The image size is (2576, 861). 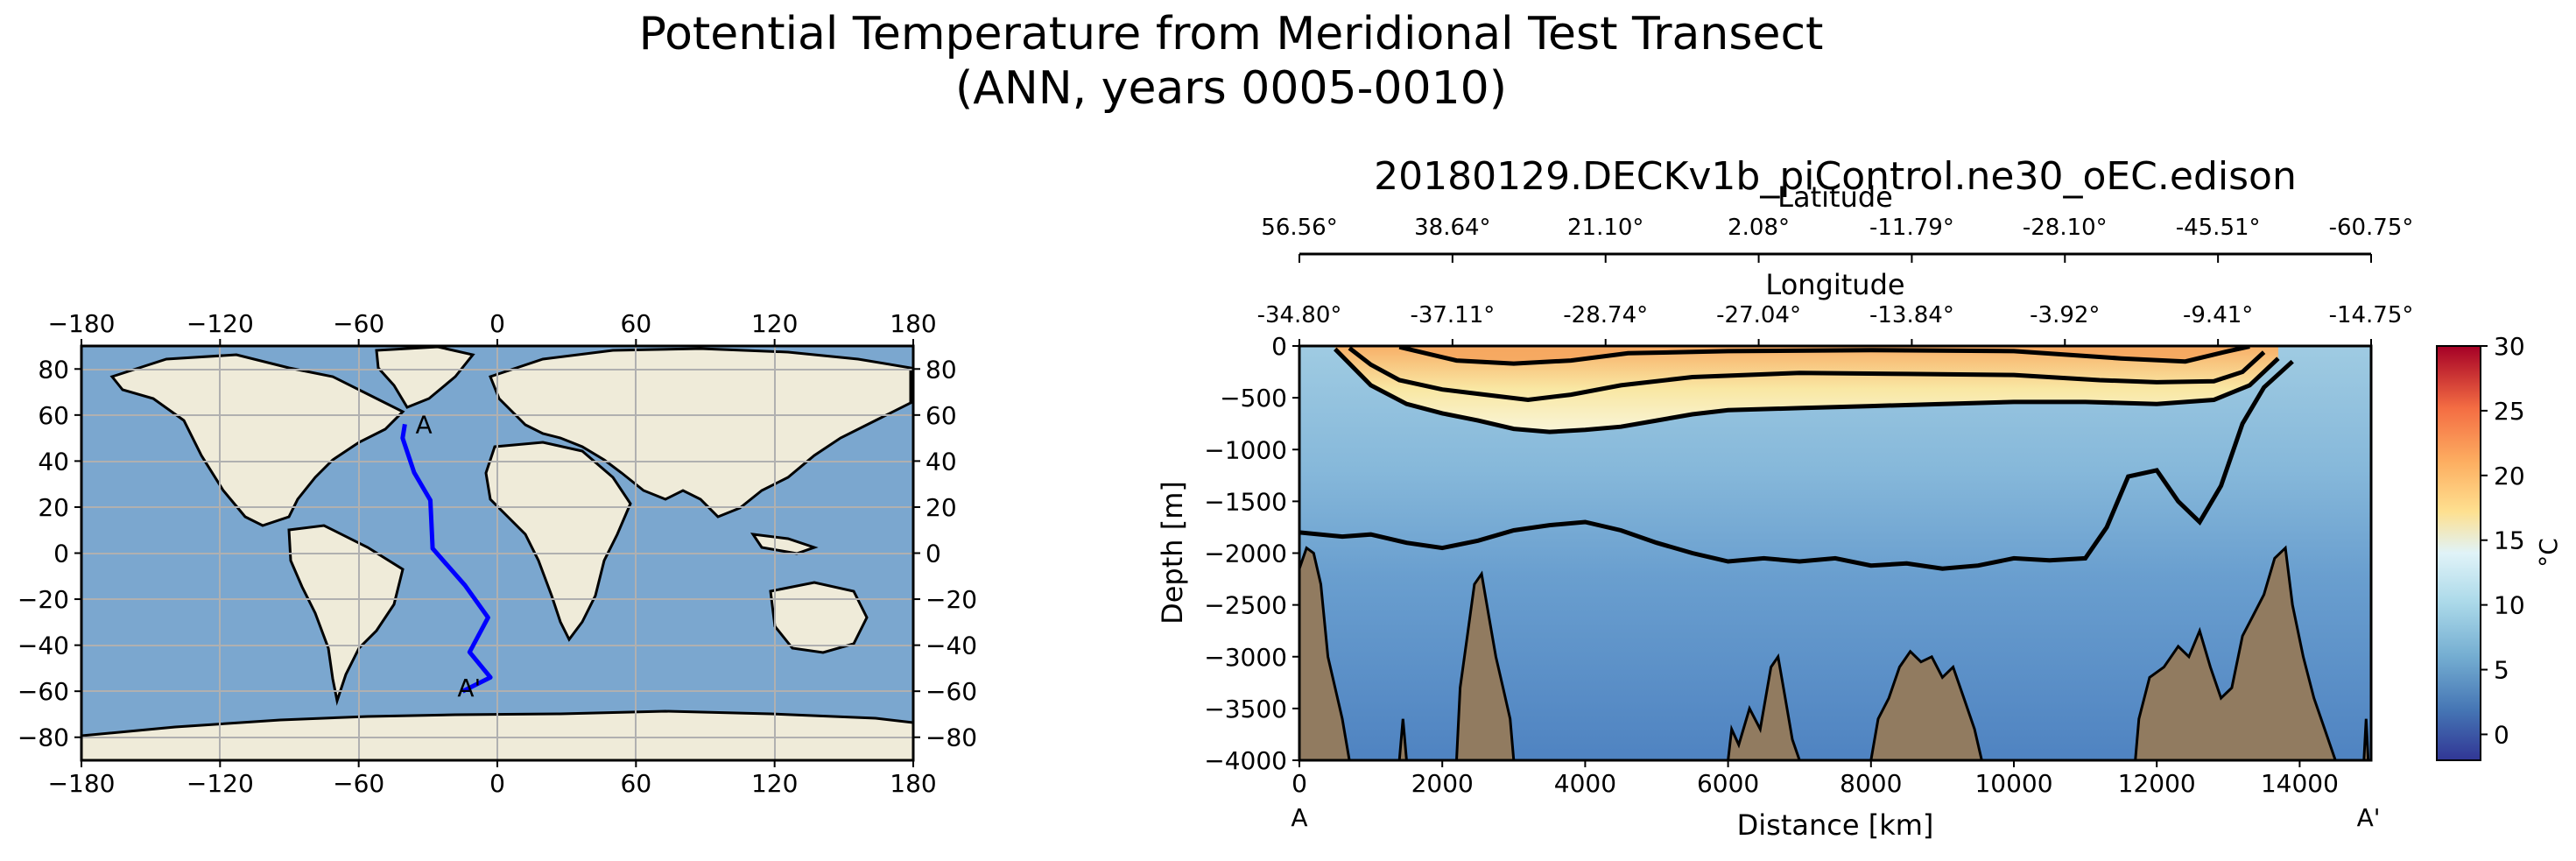 What do you see at coordinates (2157, 783) in the screenshot?
I see `section-x-tick-label: 12000` at bounding box center [2157, 783].